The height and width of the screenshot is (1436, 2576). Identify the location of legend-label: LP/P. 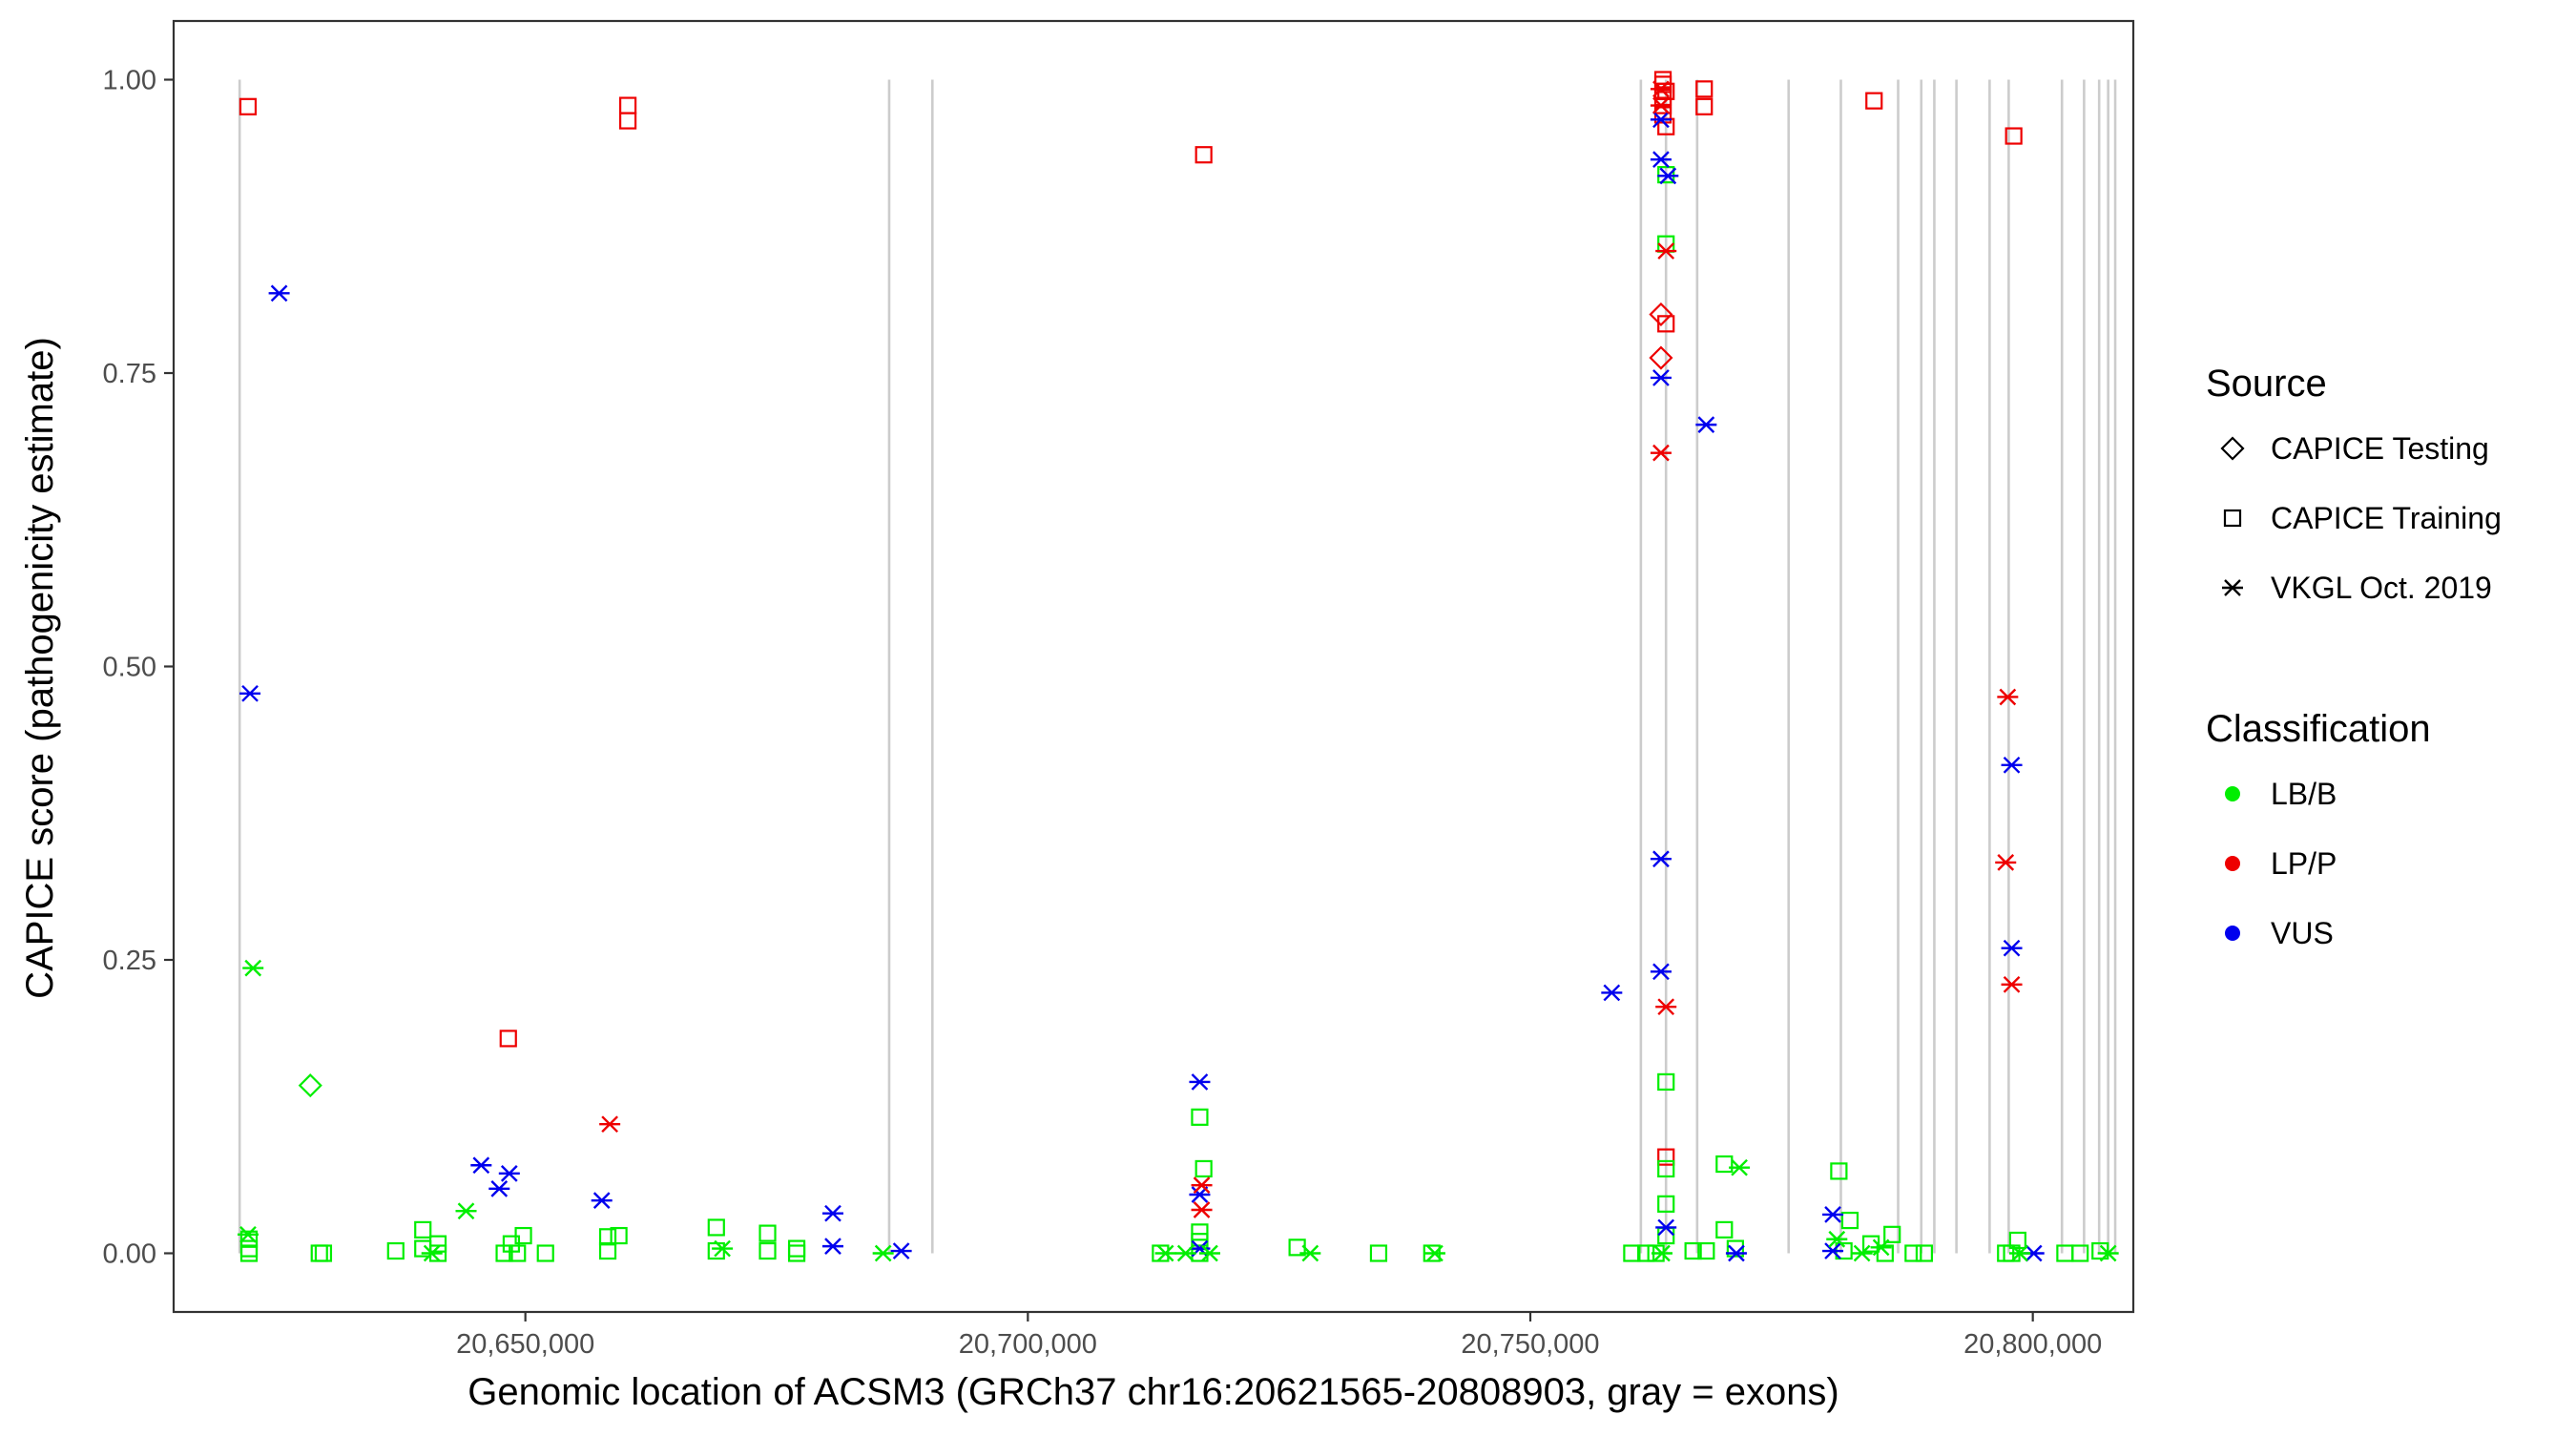
(2304, 863).